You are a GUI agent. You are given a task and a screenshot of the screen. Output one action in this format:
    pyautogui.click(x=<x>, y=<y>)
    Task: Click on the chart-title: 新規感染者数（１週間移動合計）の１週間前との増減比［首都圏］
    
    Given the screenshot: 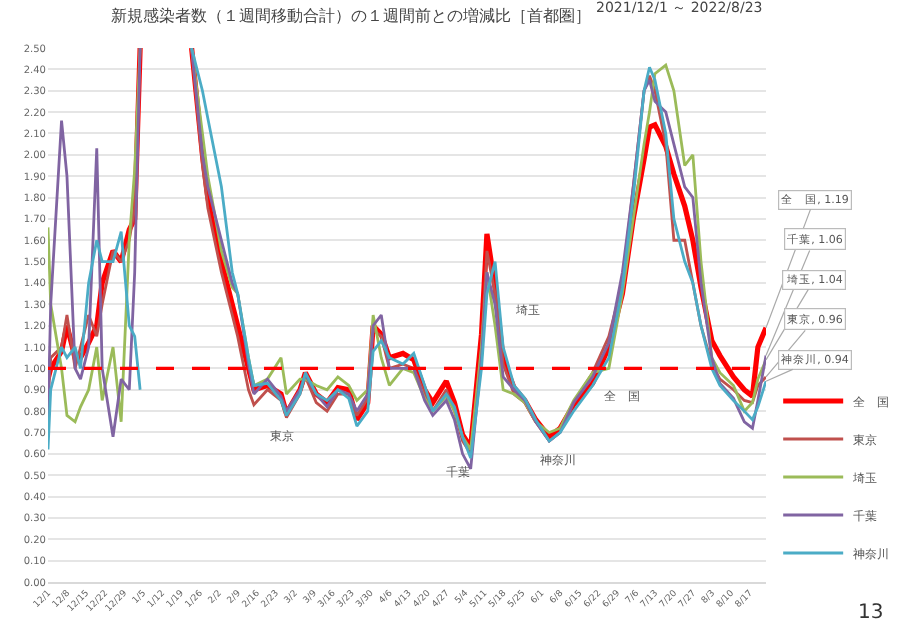 What is the action you would take?
    pyautogui.click(x=350, y=15)
    